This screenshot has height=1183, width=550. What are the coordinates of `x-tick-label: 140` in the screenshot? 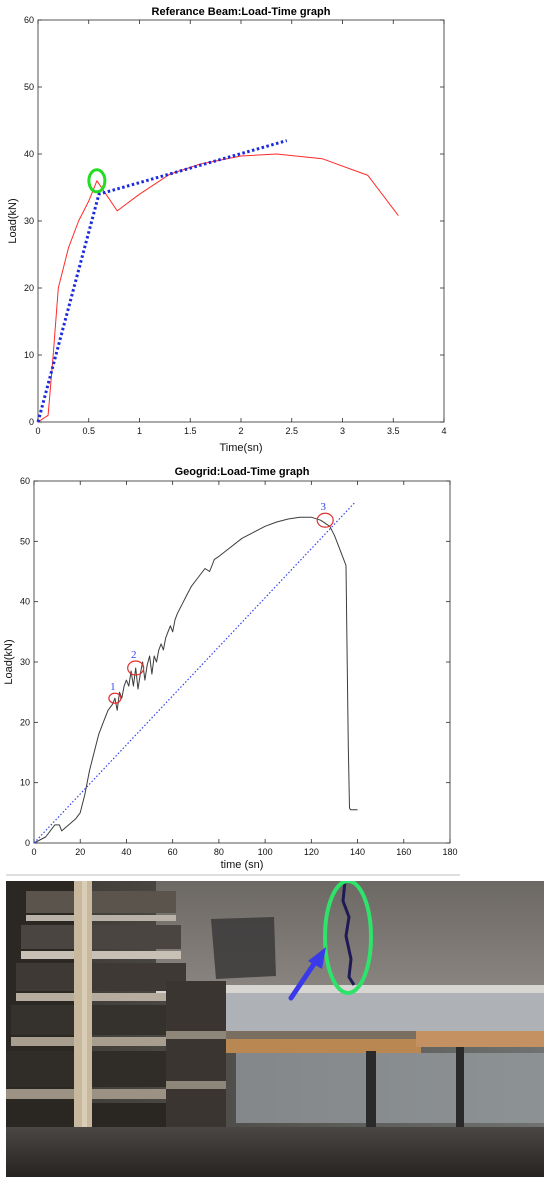 It's located at (357, 852).